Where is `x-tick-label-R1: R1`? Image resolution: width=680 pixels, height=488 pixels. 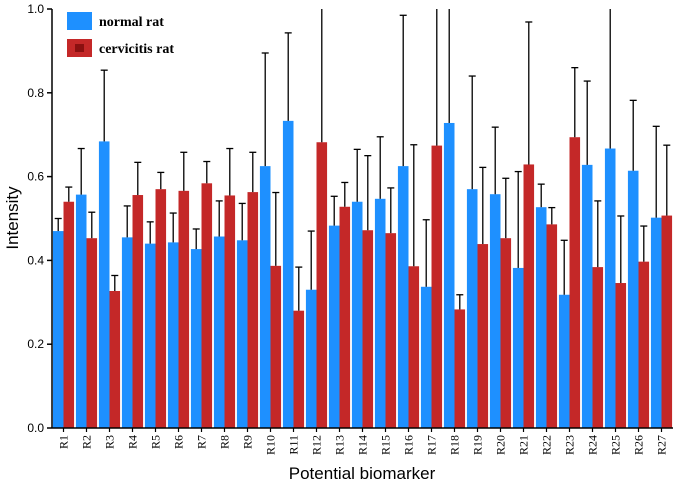 x-tick-label-R1: R1 is located at coordinates (64, 442).